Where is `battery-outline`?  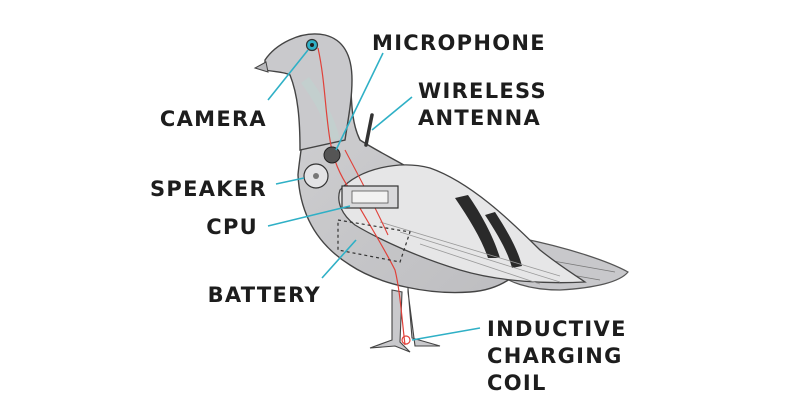 battery-outline is located at coordinates (374, 241).